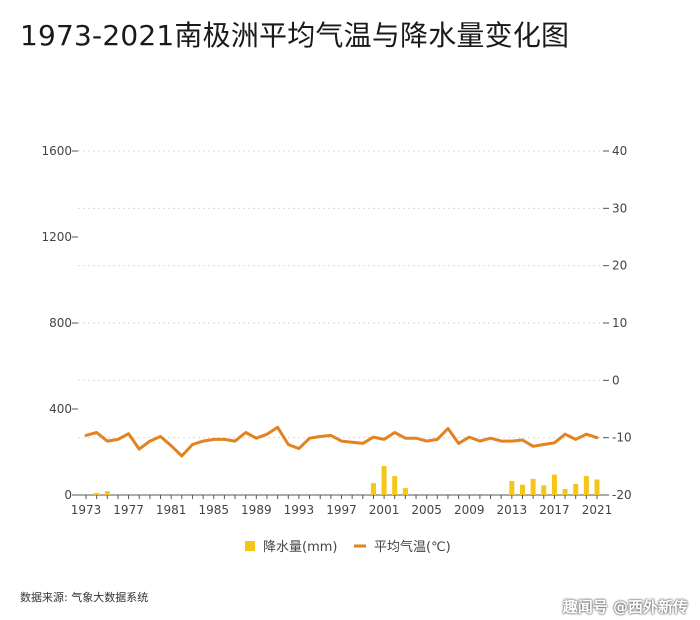  Describe the element at coordinates (128, 510) in the screenshot. I see `x-tick-label: 1977` at that location.